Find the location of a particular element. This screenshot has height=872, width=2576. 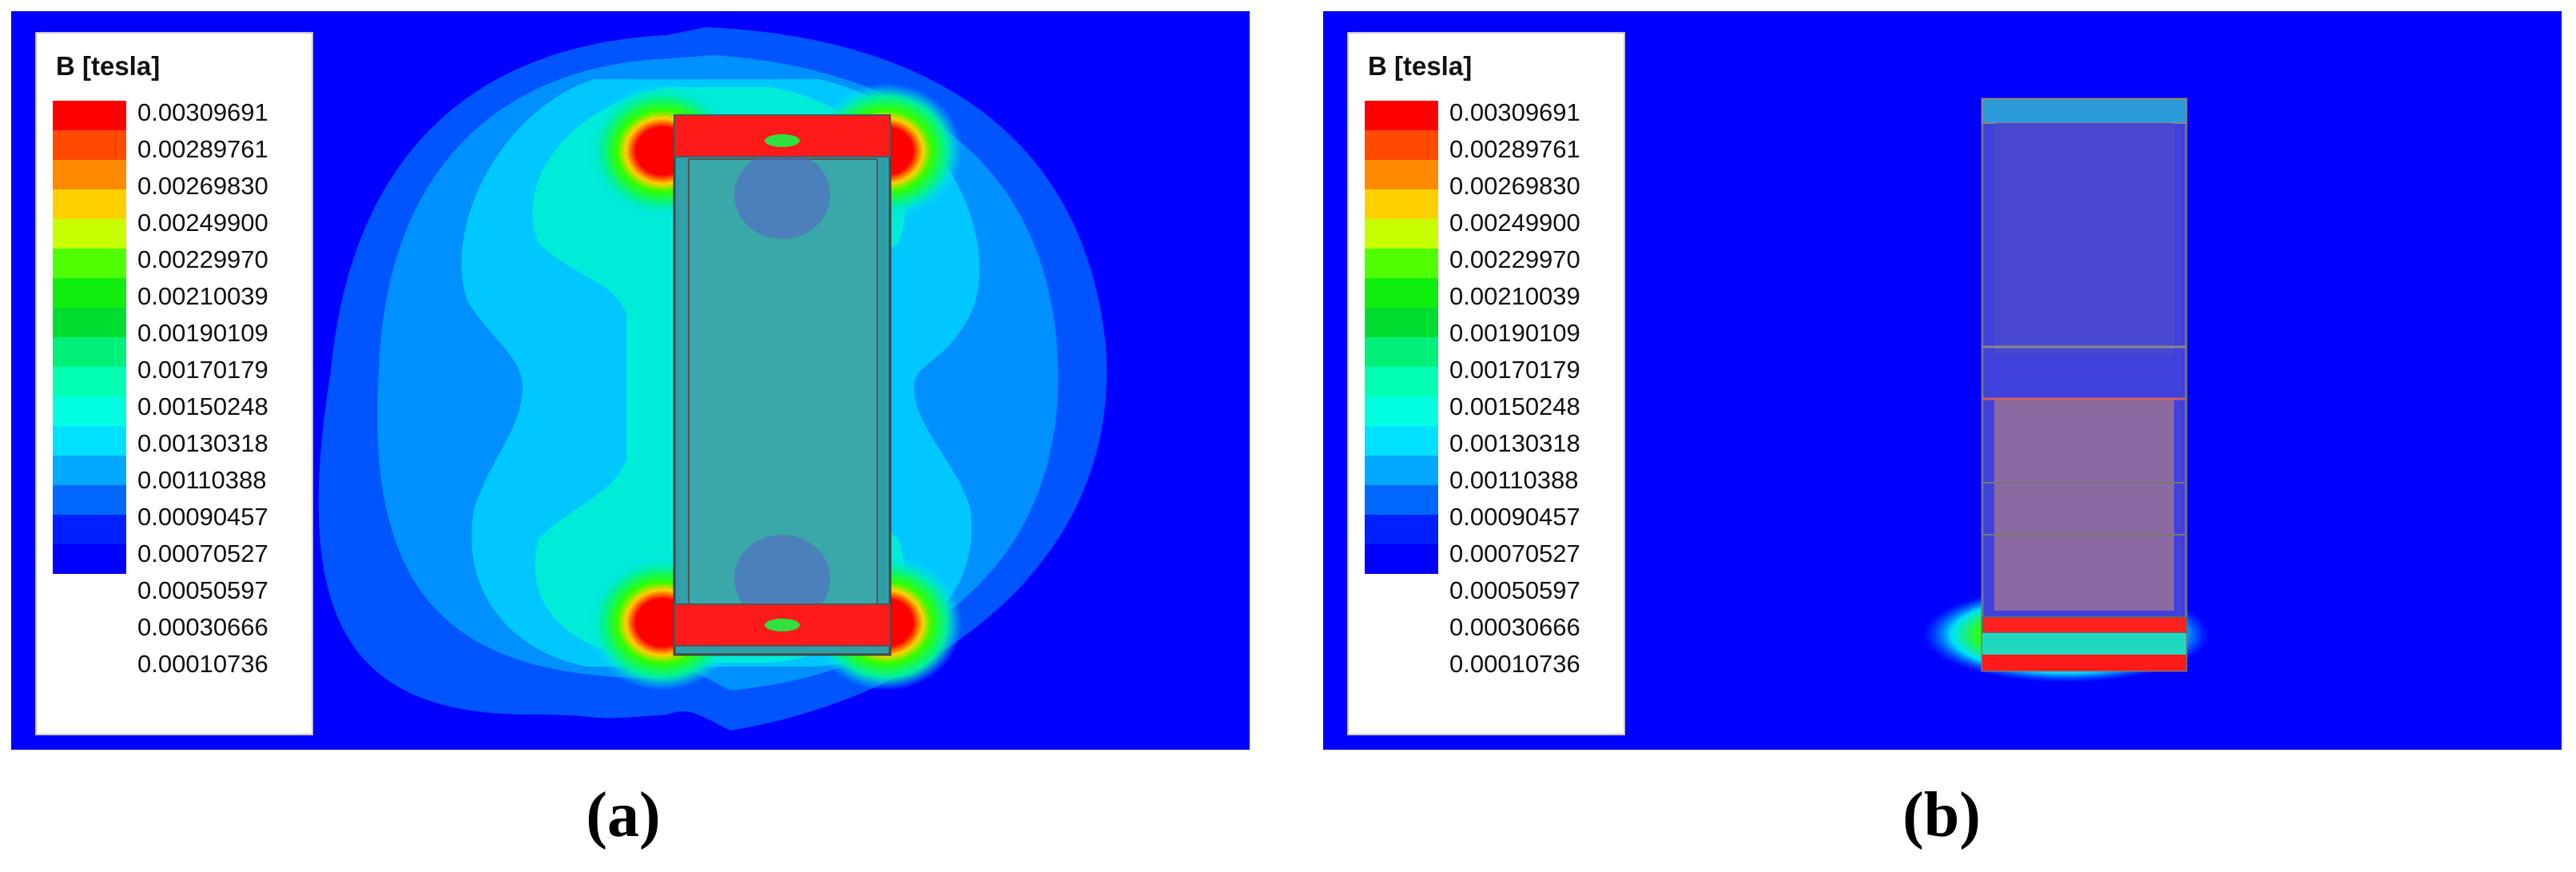

magnet-bottom-base is located at coordinates (2084, 663).